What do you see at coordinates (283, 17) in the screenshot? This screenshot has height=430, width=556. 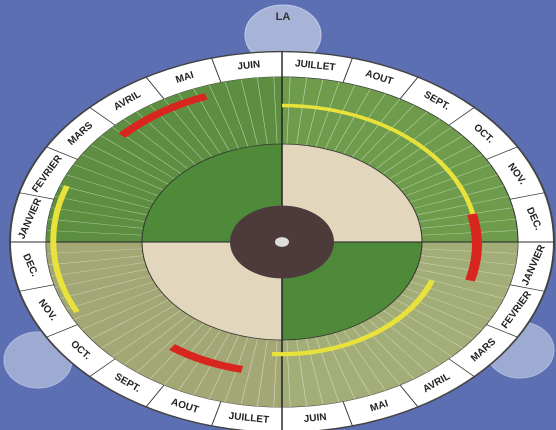 I see `tab-label: LA` at bounding box center [283, 17].